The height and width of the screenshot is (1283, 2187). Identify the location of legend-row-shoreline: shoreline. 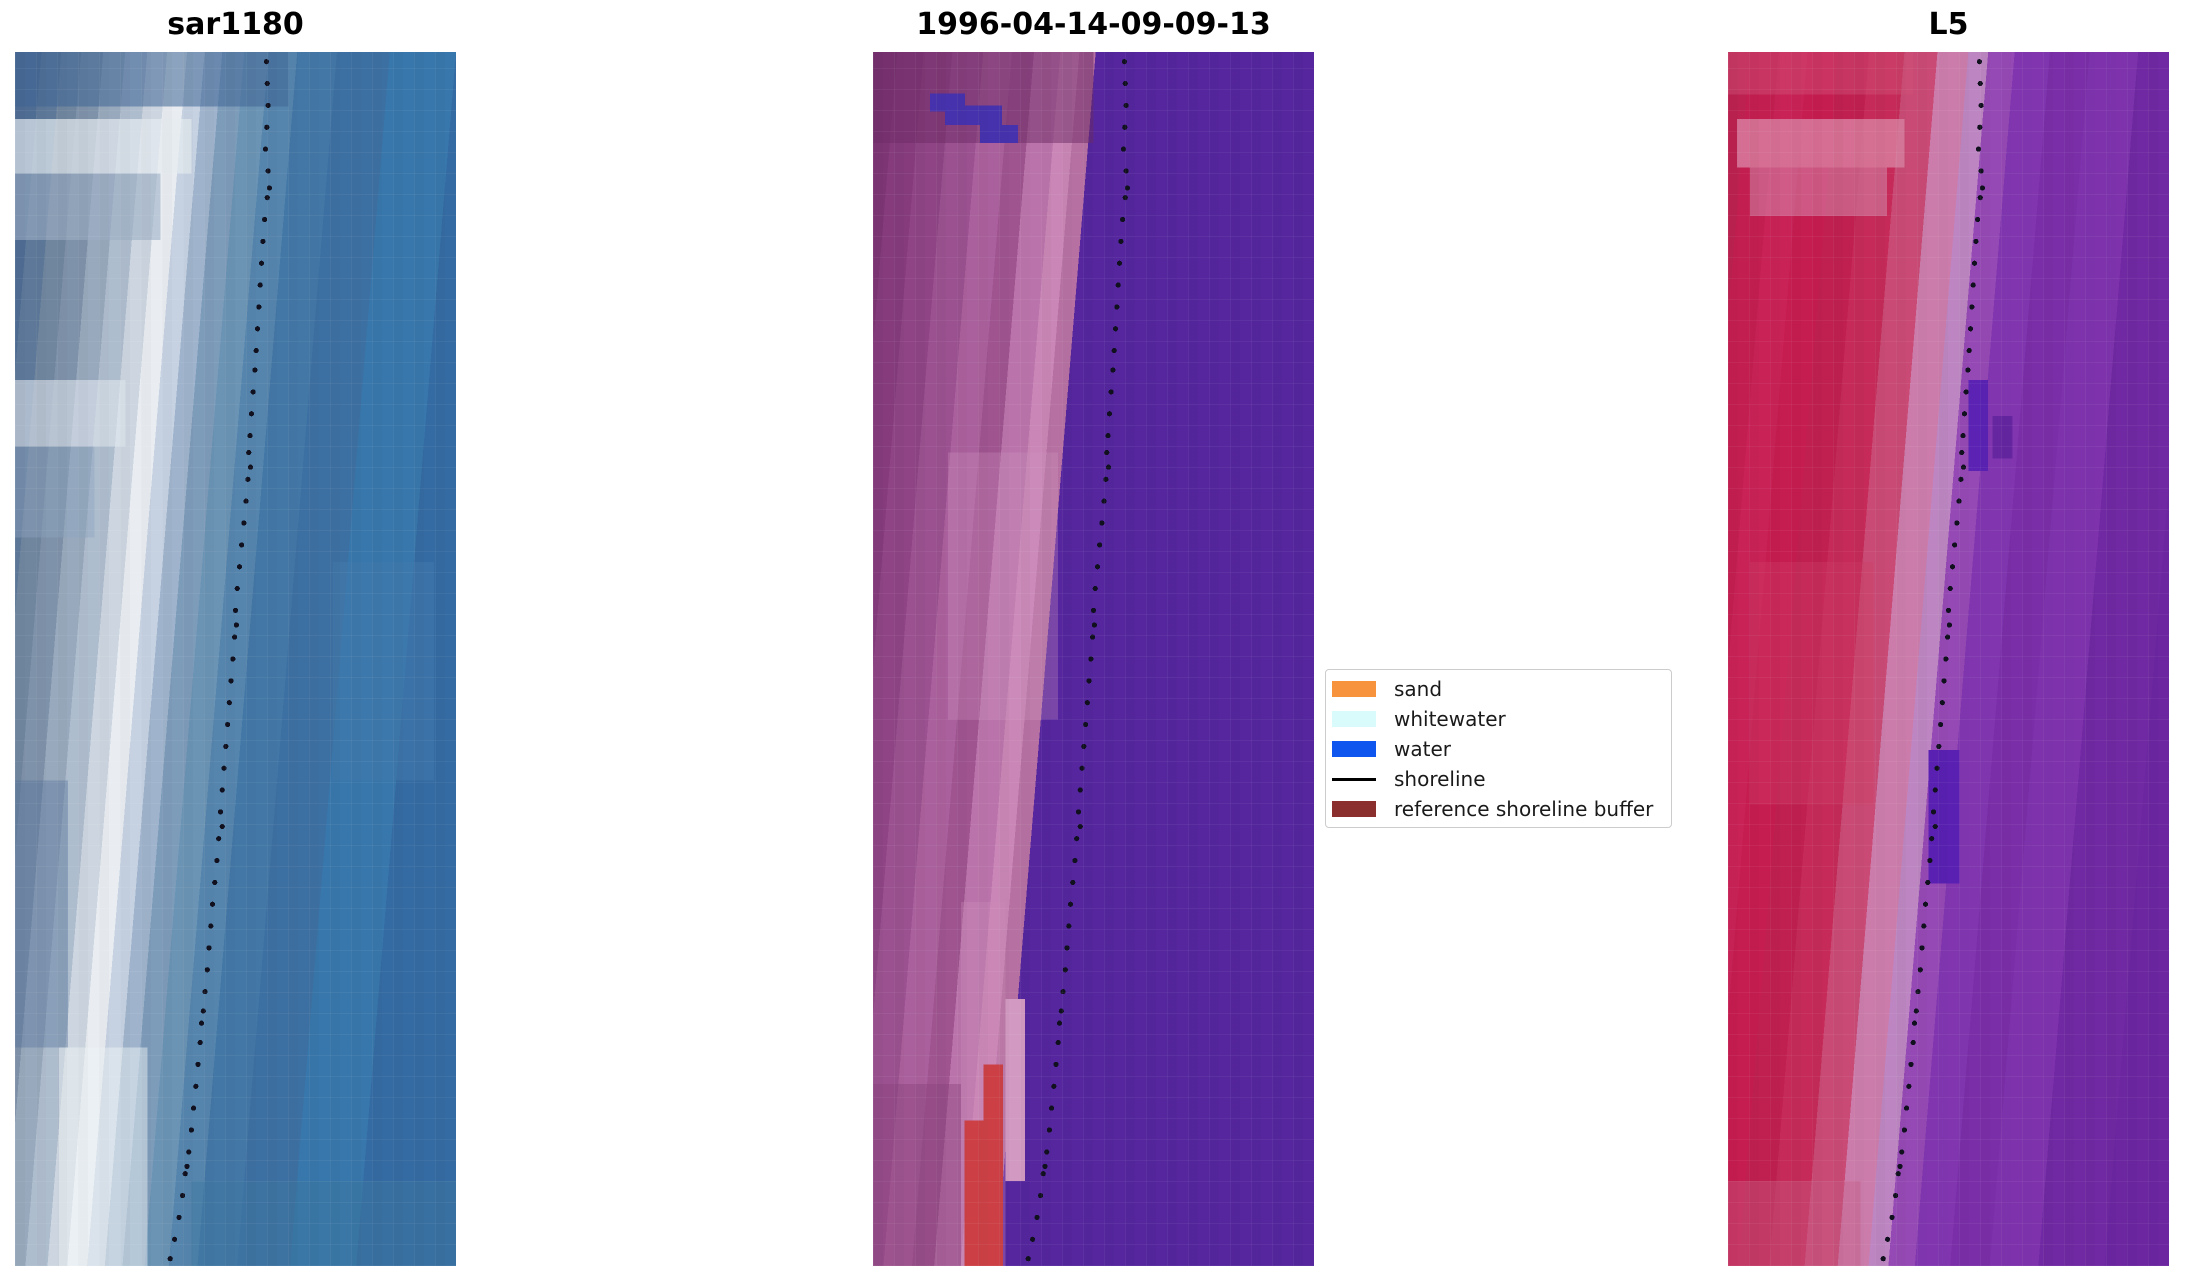
(1498, 779).